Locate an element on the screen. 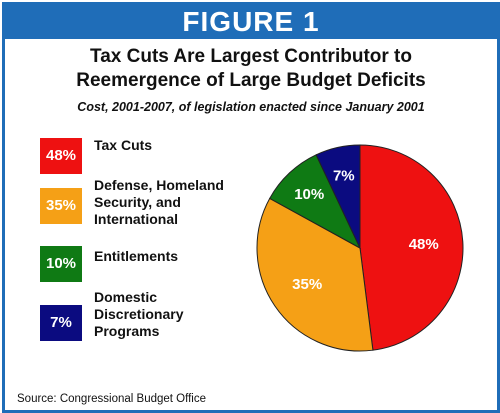  legend-label-line: Defense, Homeland is located at coordinates (159, 185).